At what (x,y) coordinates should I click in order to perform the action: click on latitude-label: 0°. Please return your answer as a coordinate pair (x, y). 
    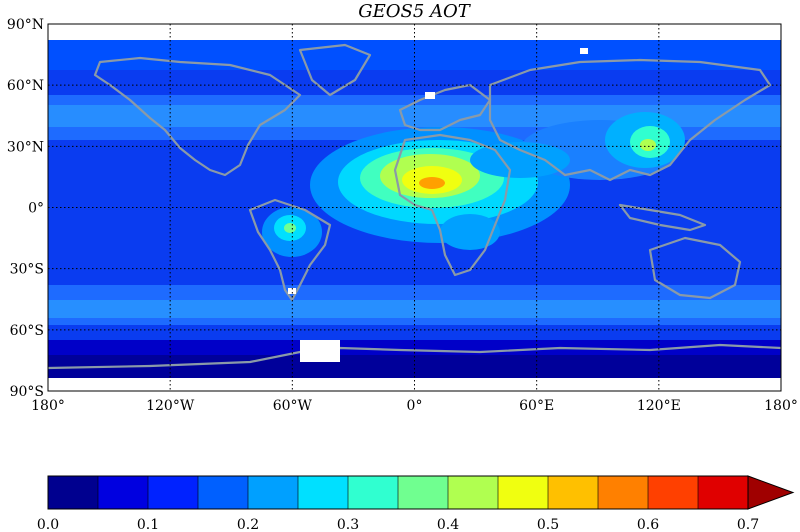
    Looking at the image, I should click on (36, 209).